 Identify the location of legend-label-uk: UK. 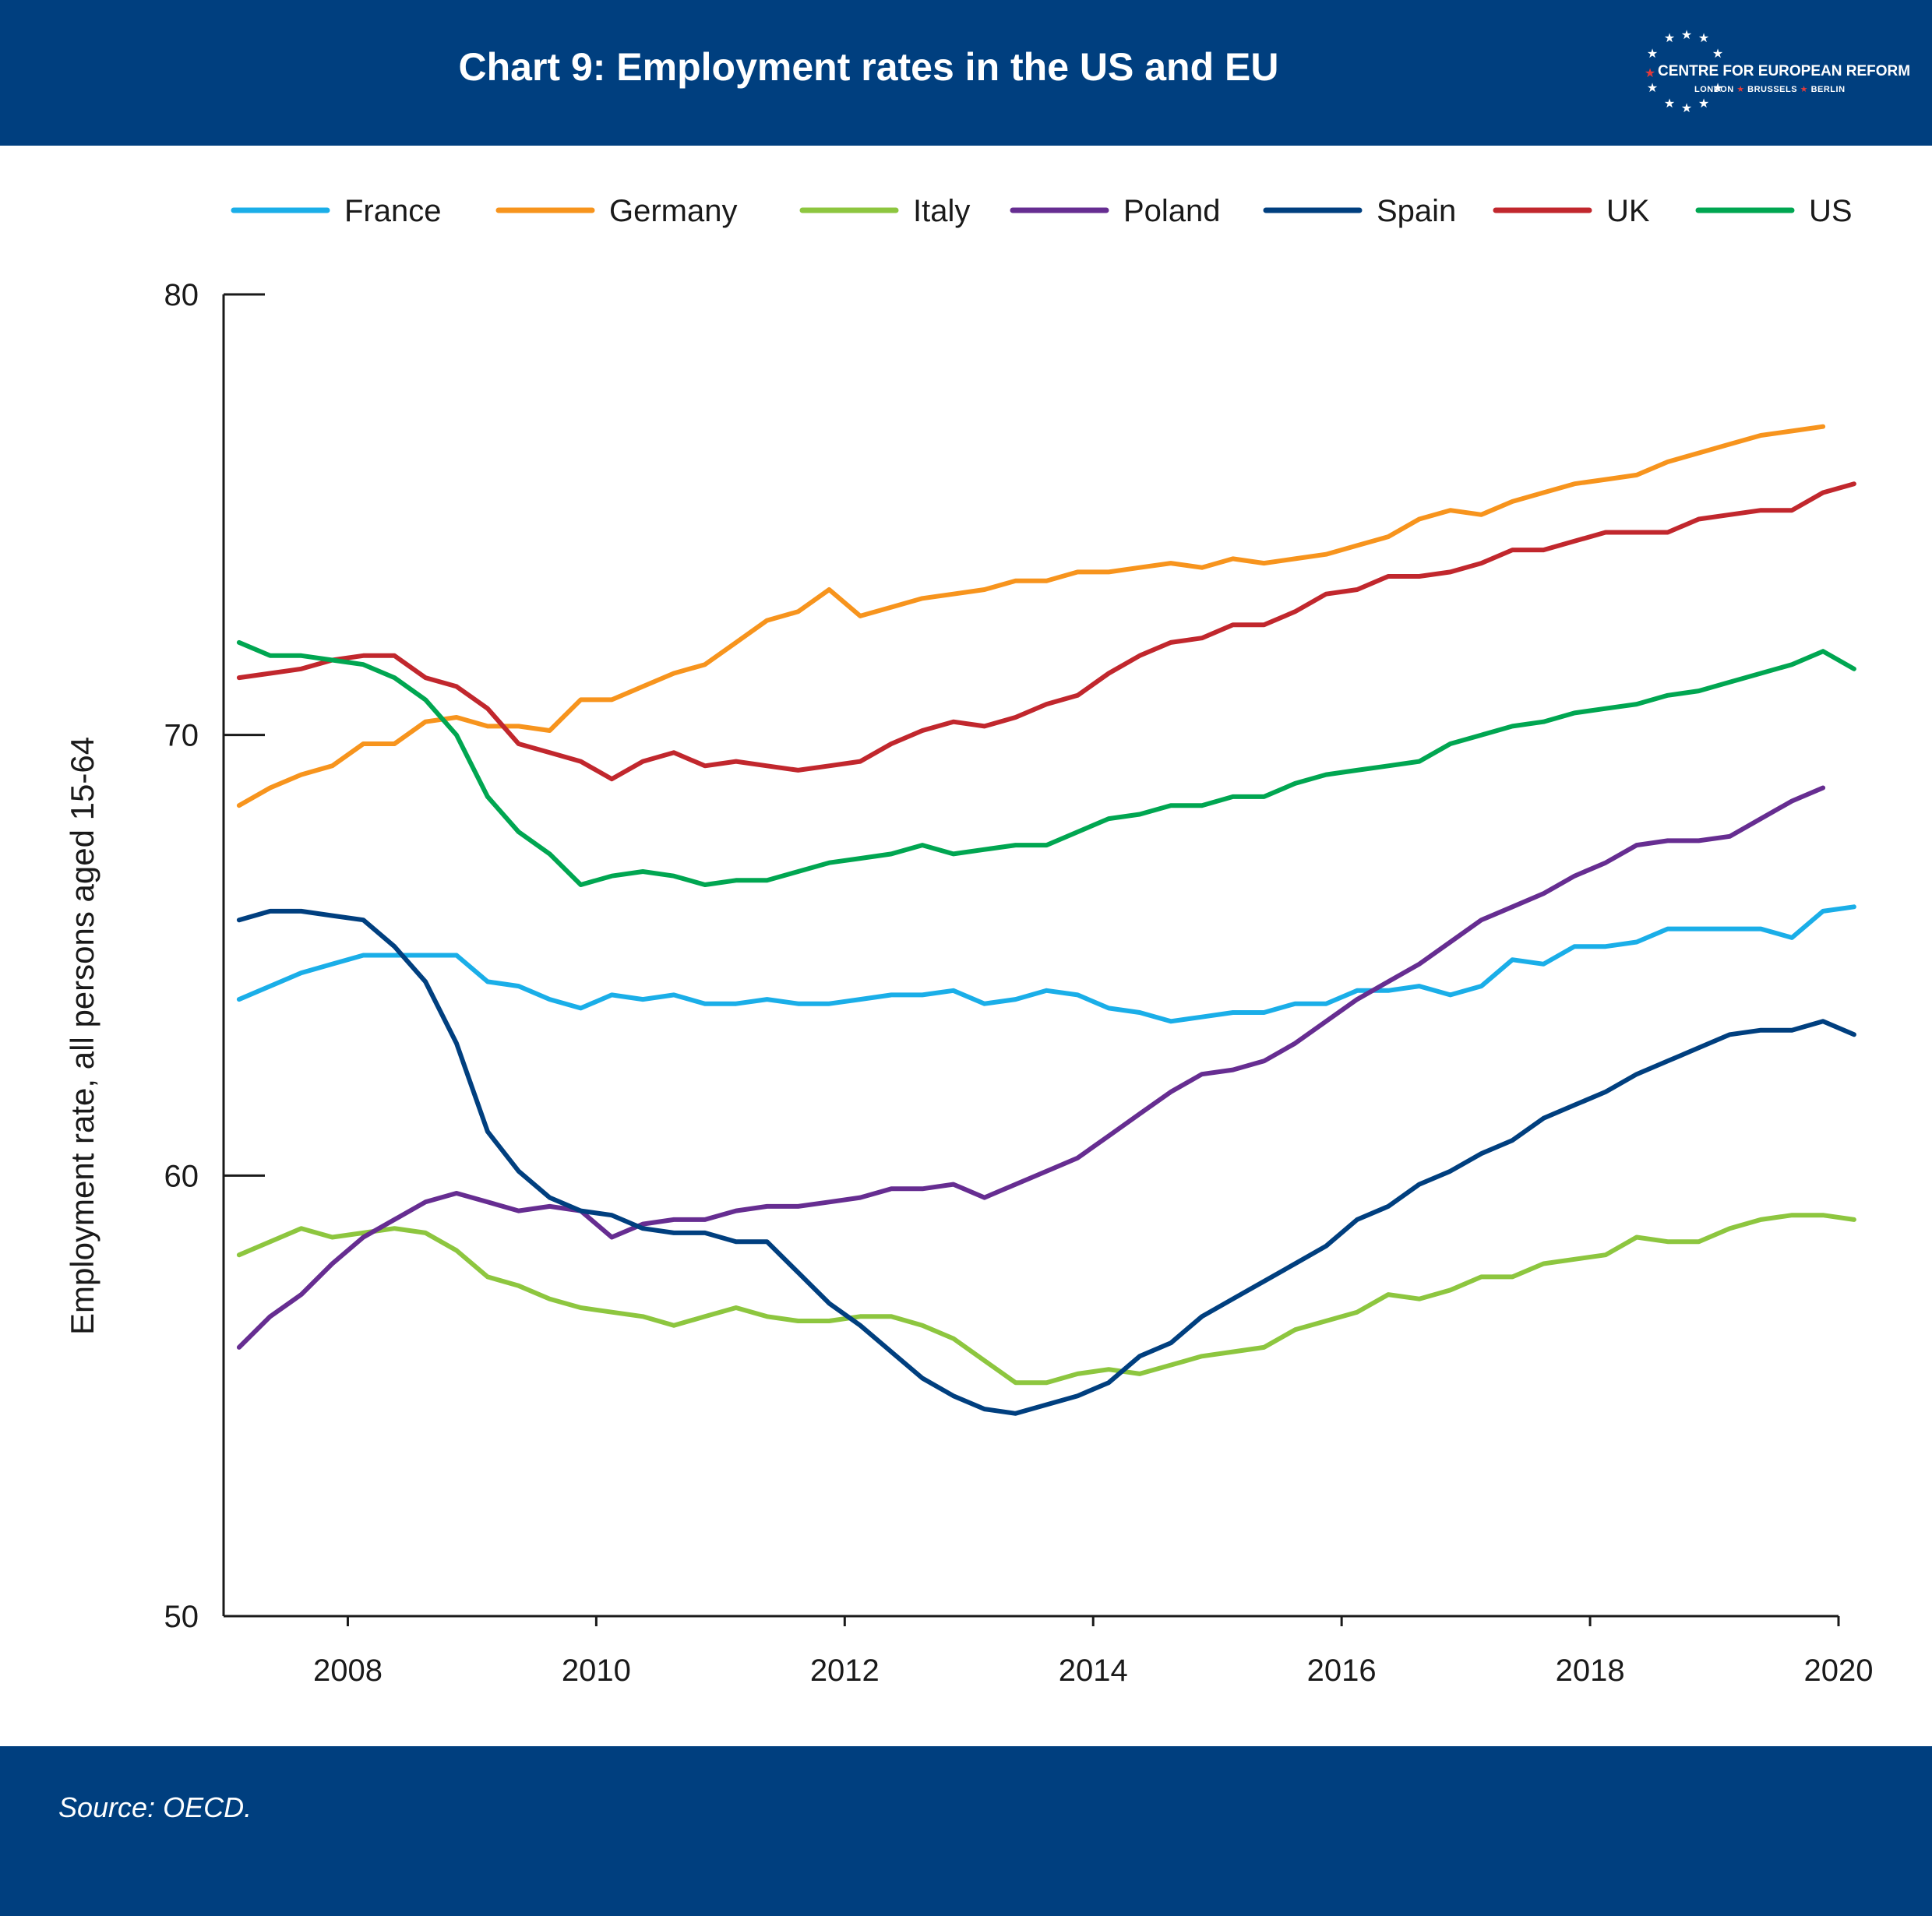
(1628, 211).